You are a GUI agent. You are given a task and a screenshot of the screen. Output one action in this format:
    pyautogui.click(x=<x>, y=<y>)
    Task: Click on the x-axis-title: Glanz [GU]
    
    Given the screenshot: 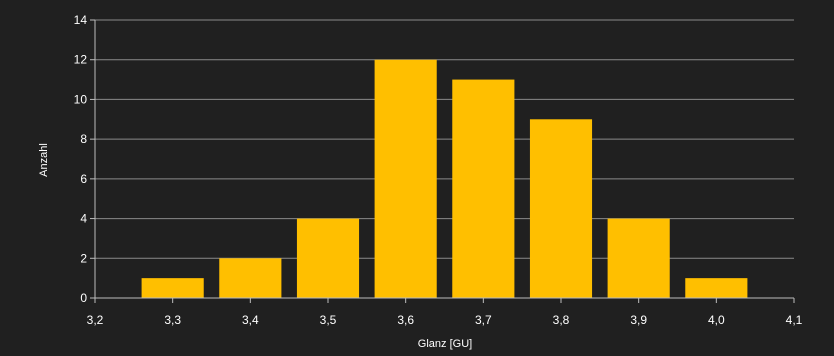 What is the action you would take?
    pyautogui.click(x=445, y=344)
    